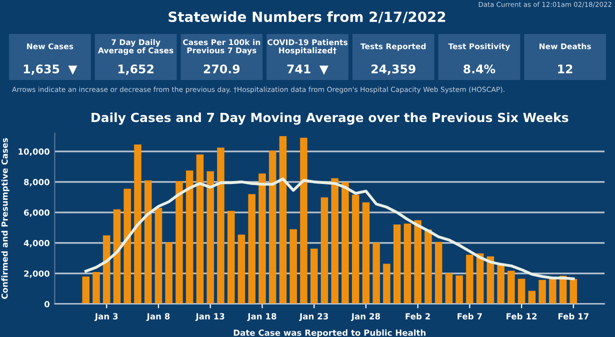 The image size is (615, 337). What do you see at coordinates (47, 304) in the screenshot?
I see `y-tick-label: 0` at bounding box center [47, 304].